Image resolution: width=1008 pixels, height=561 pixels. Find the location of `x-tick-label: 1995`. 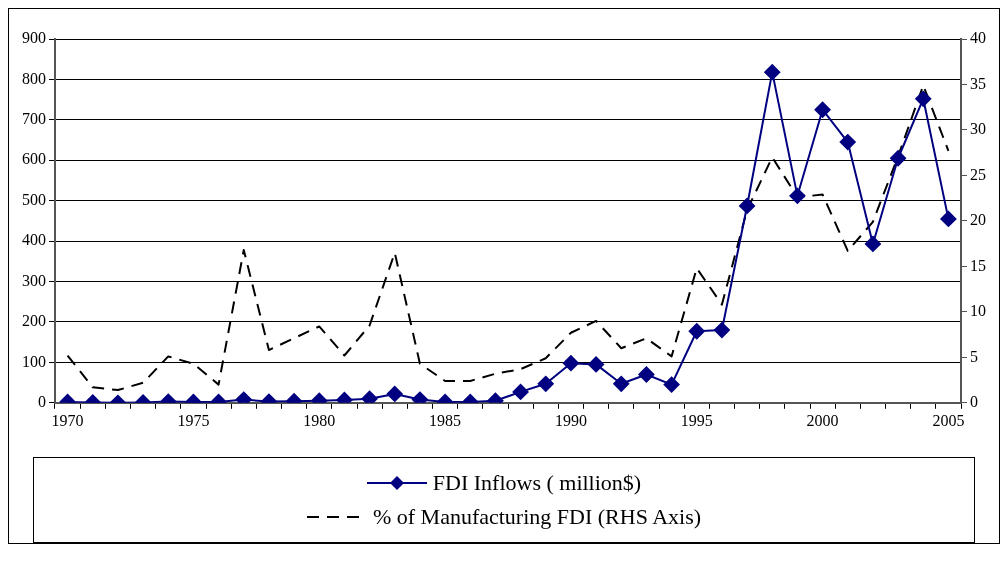

x-tick-label: 1995 is located at coordinates (696, 420).